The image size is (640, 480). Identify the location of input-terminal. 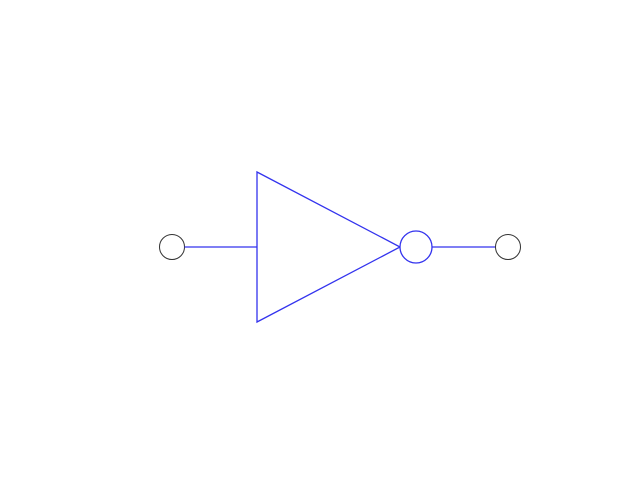
(172, 247).